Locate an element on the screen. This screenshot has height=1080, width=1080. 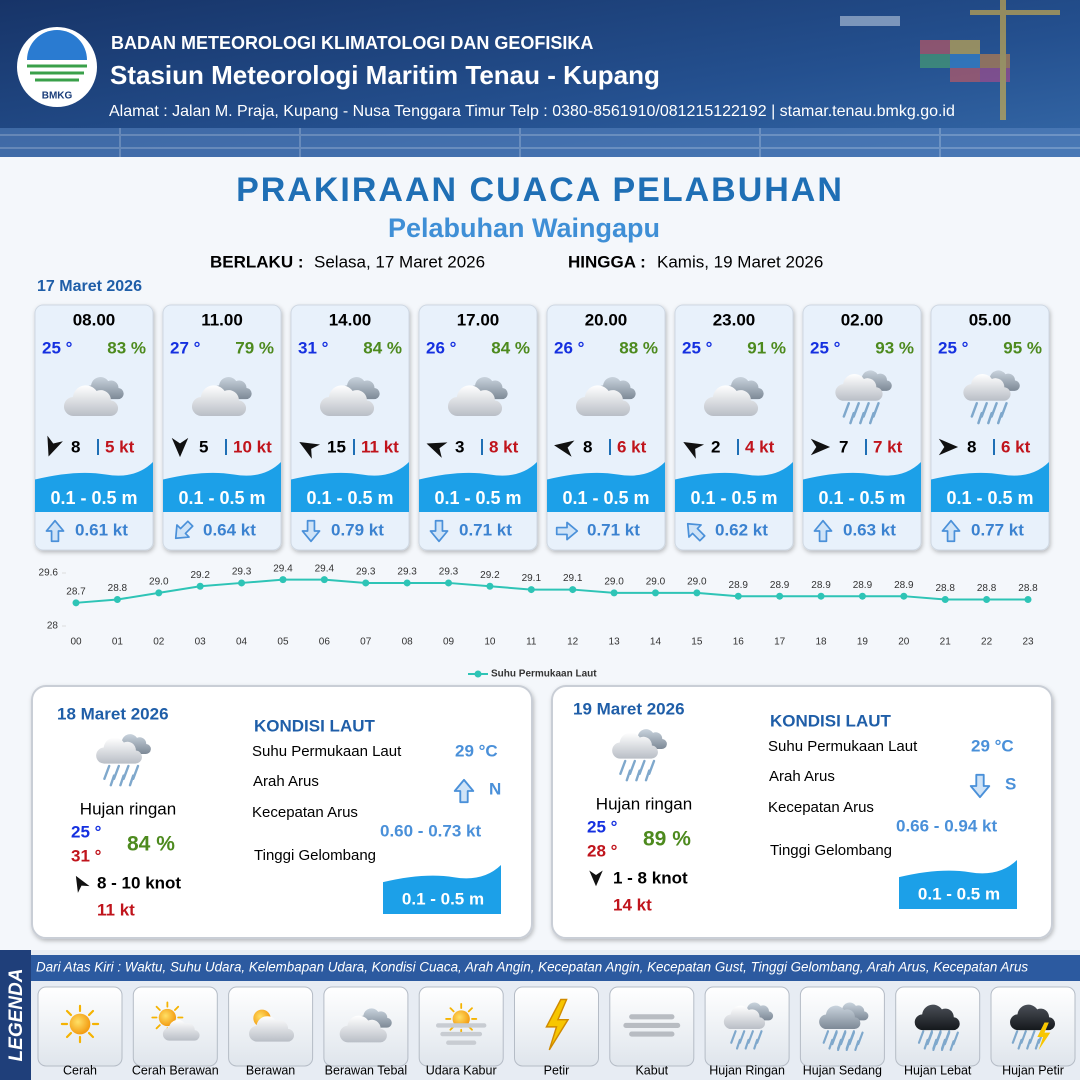
value-label: 29.2 is located at coordinates (490, 575).